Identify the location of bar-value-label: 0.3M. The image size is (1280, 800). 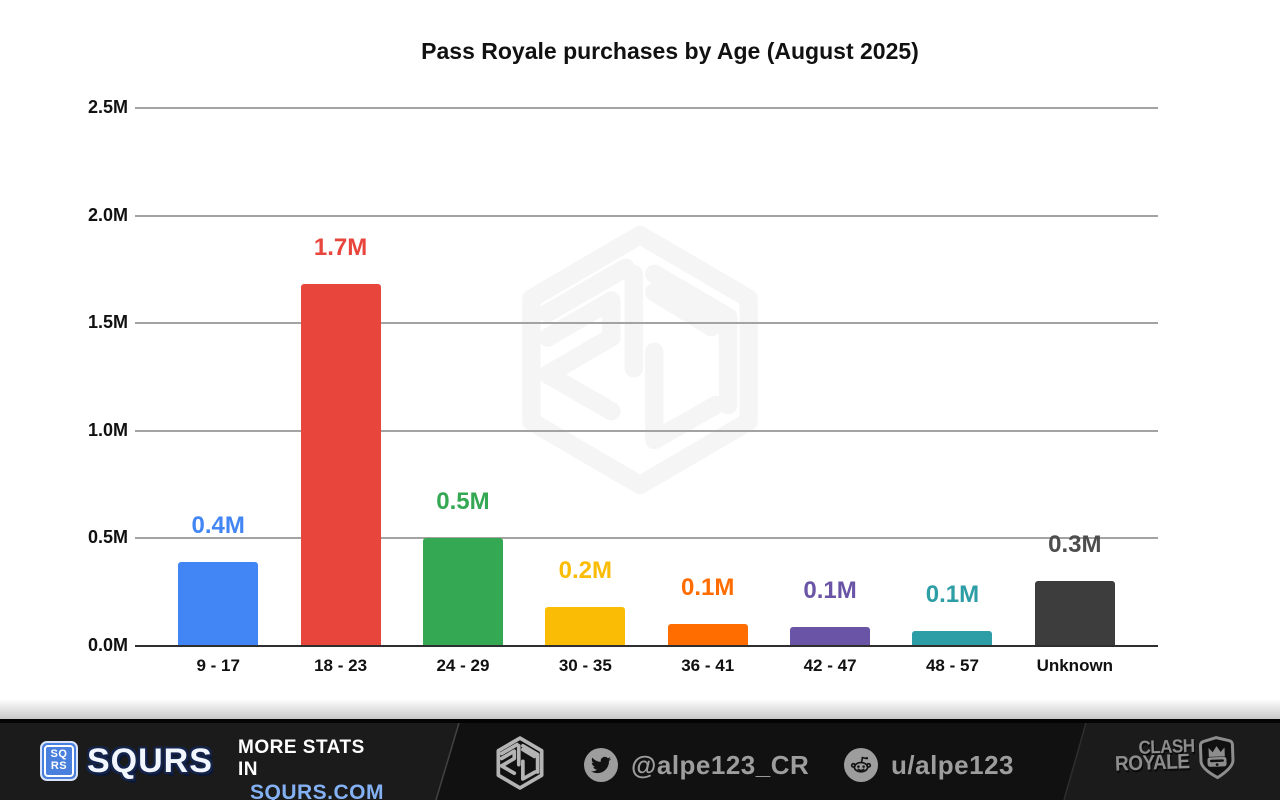
(1075, 544).